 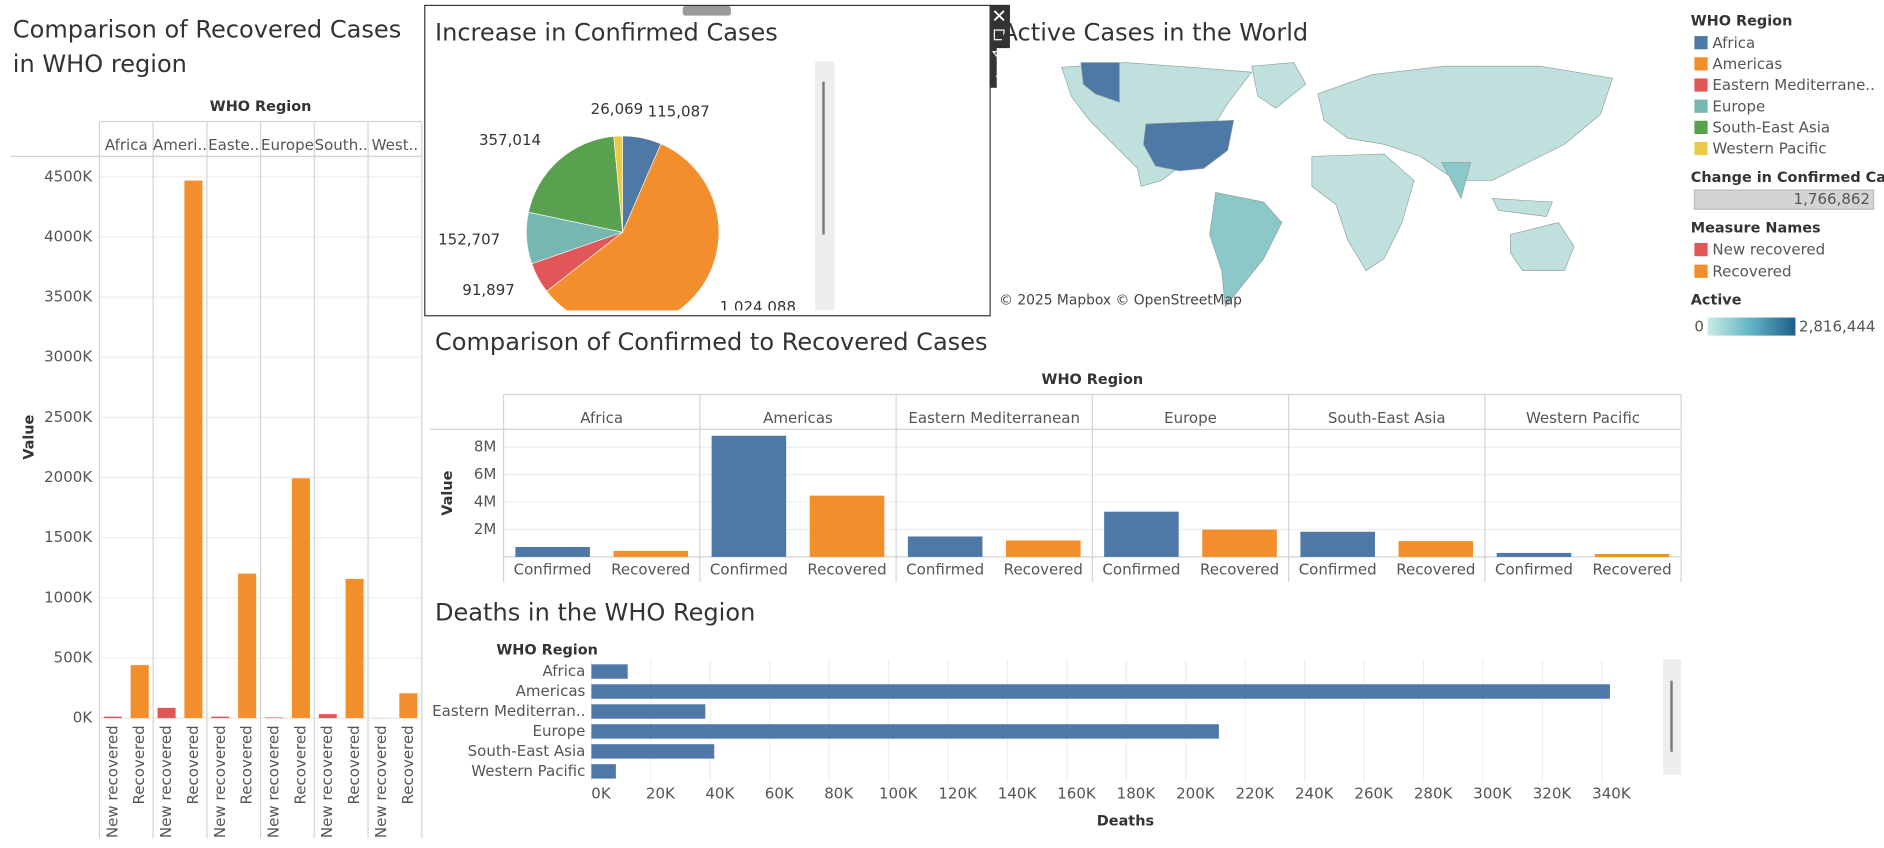 What do you see at coordinates (758, 307) in the screenshot?
I see `pie-label: 1,024,088` at bounding box center [758, 307].